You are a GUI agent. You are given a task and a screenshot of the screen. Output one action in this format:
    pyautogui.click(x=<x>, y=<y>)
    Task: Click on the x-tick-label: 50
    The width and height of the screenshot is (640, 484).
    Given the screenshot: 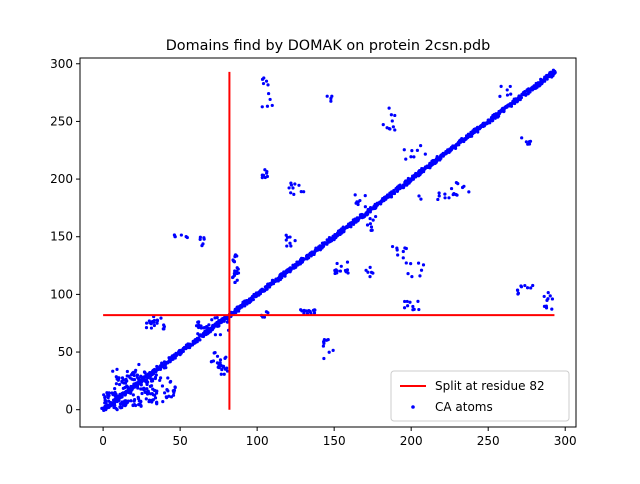 What is the action you would take?
    pyautogui.click(x=179, y=441)
    